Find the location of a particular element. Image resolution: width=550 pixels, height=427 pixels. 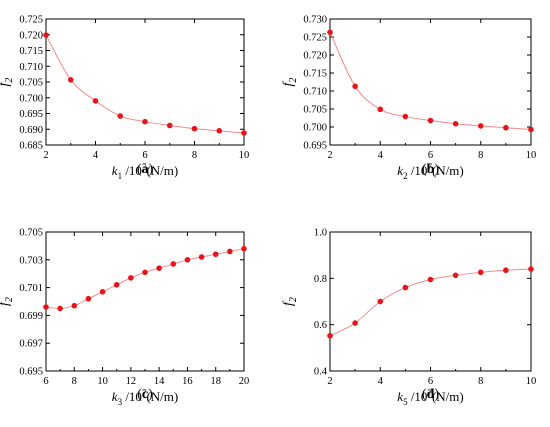

panel-d-ytick-label: 1.0 is located at coordinates (320, 233).